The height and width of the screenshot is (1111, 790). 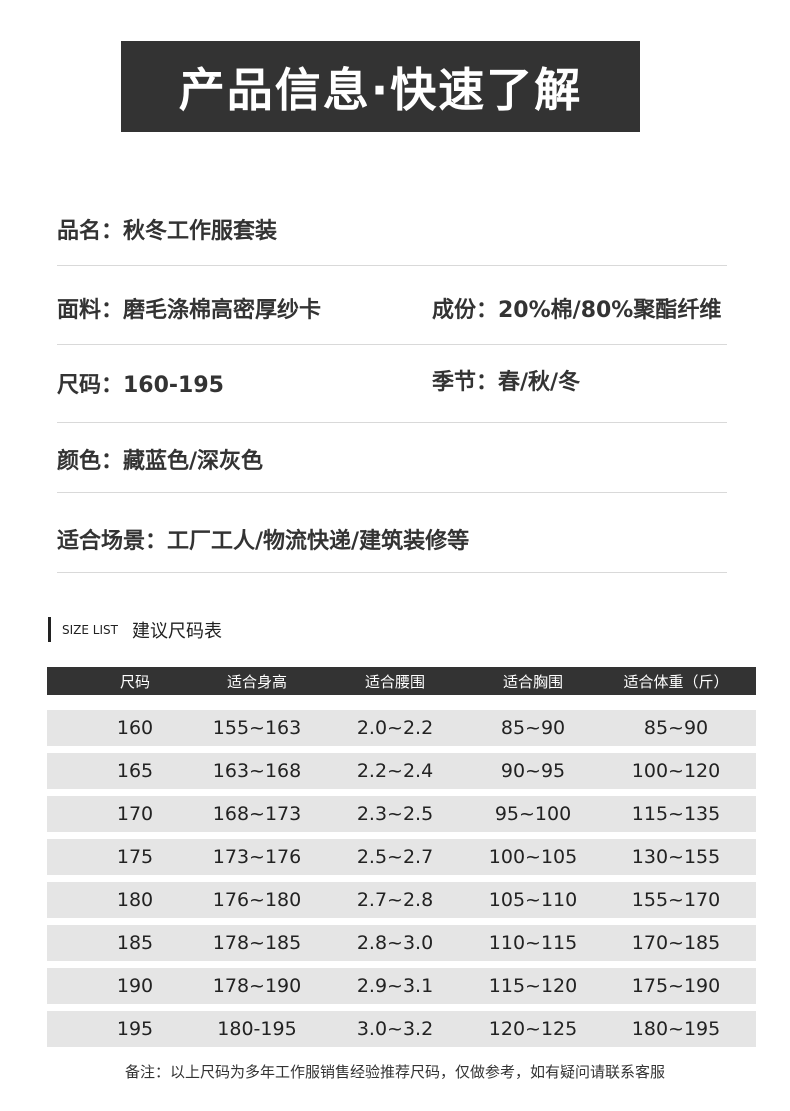 What do you see at coordinates (257, 943) in the screenshot?
I see `table-cell: 178~185` at bounding box center [257, 943].